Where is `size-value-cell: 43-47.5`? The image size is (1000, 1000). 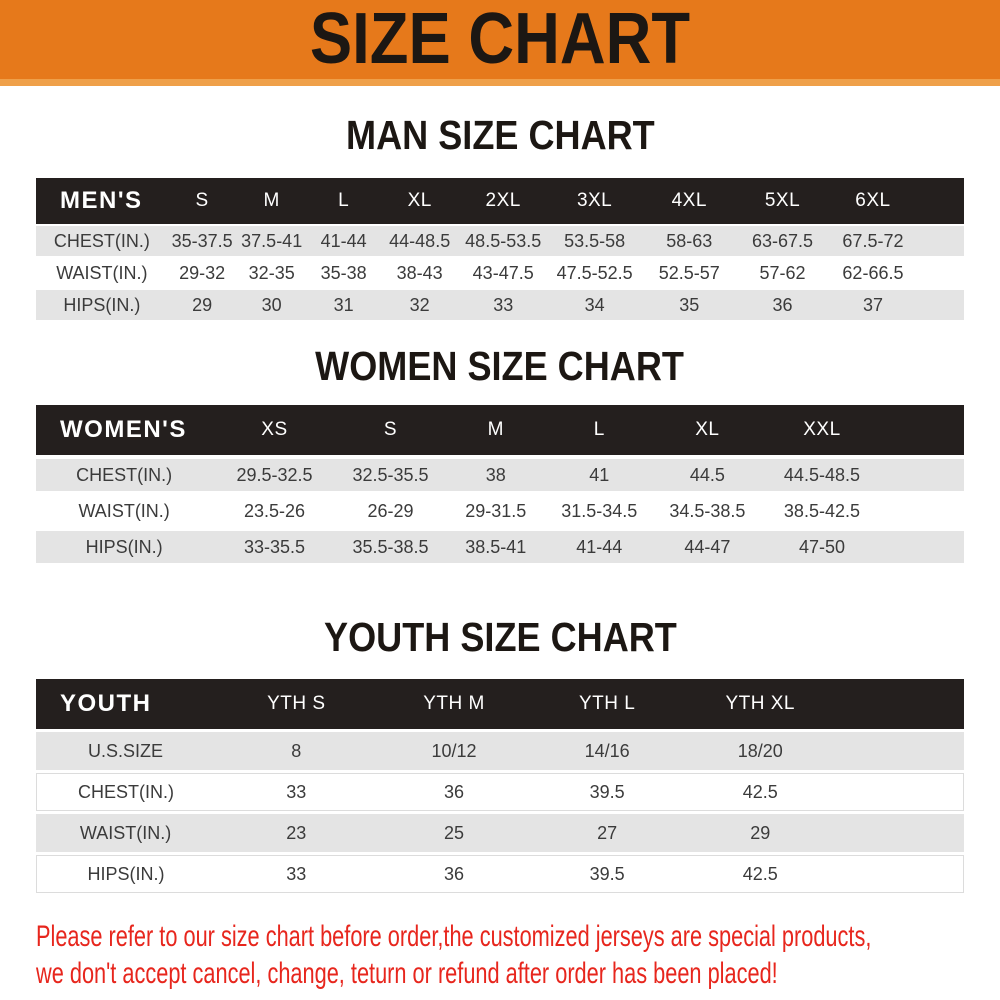 size-value-cell: 43-47.5 is located at coordinates (503, 273).